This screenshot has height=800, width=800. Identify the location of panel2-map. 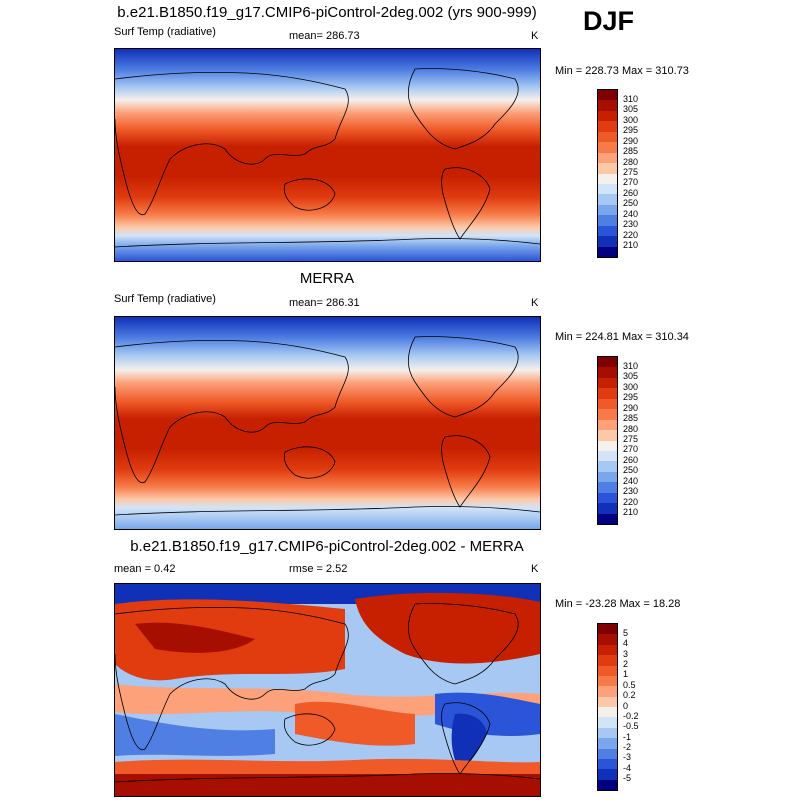
(327, 423).